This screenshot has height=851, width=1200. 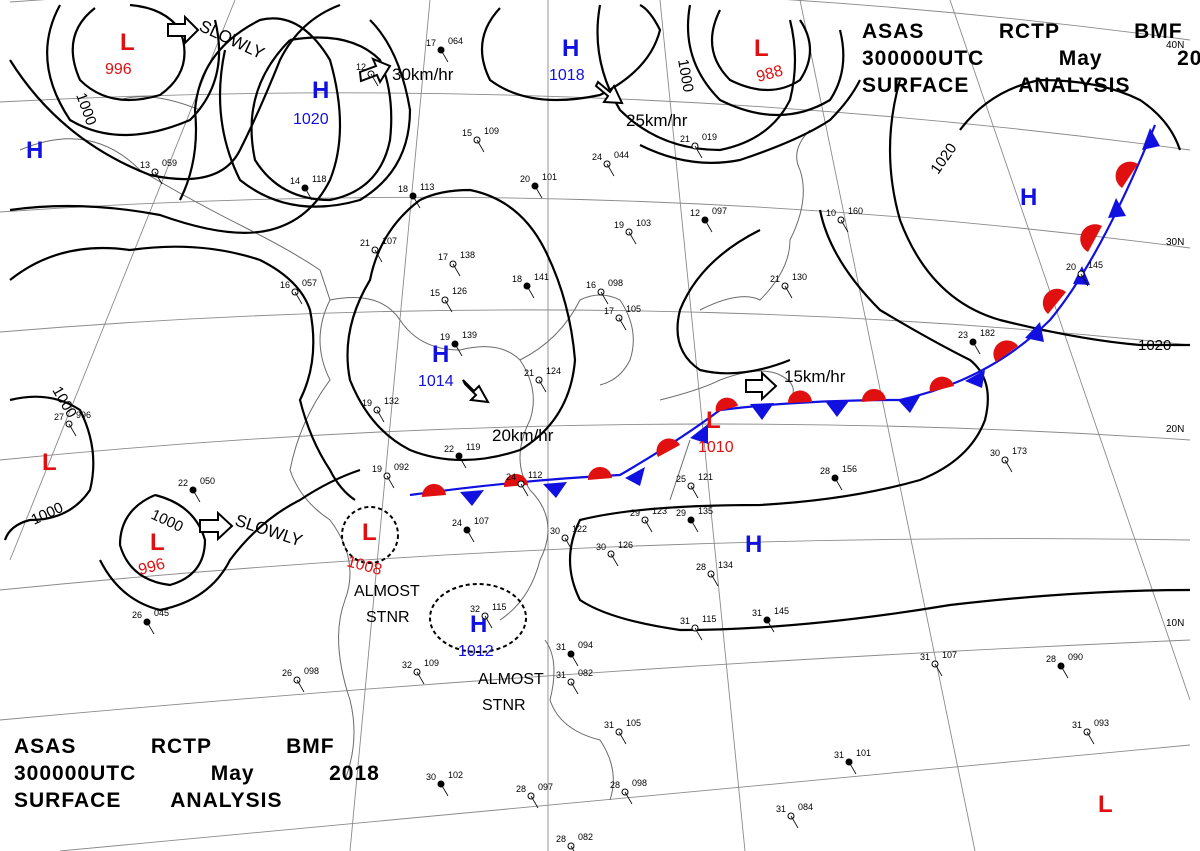 I want to click on station-pressure: 101, so click(x=863, y=753).